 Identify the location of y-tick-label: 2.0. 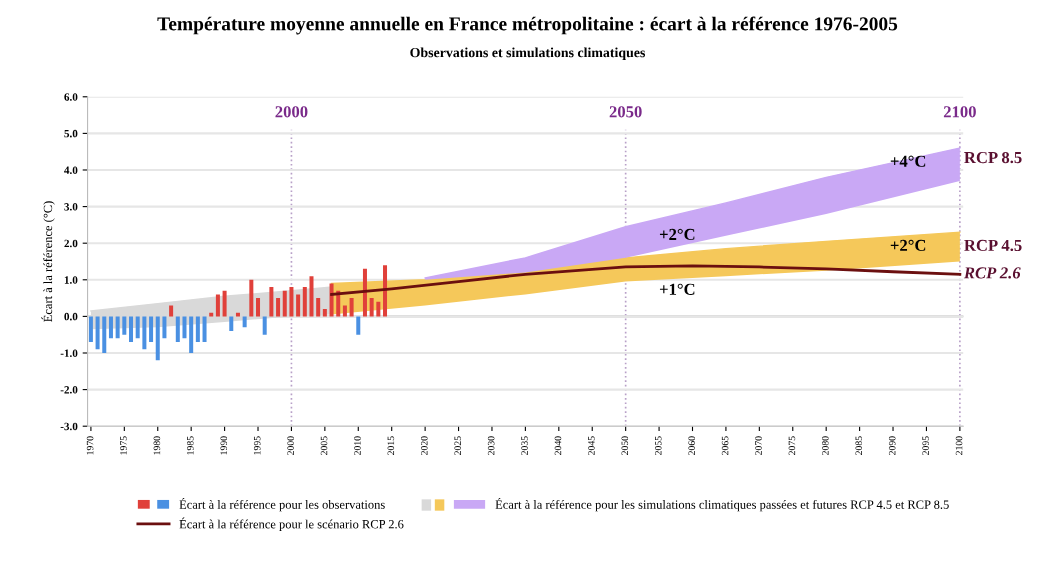
(71, 243).